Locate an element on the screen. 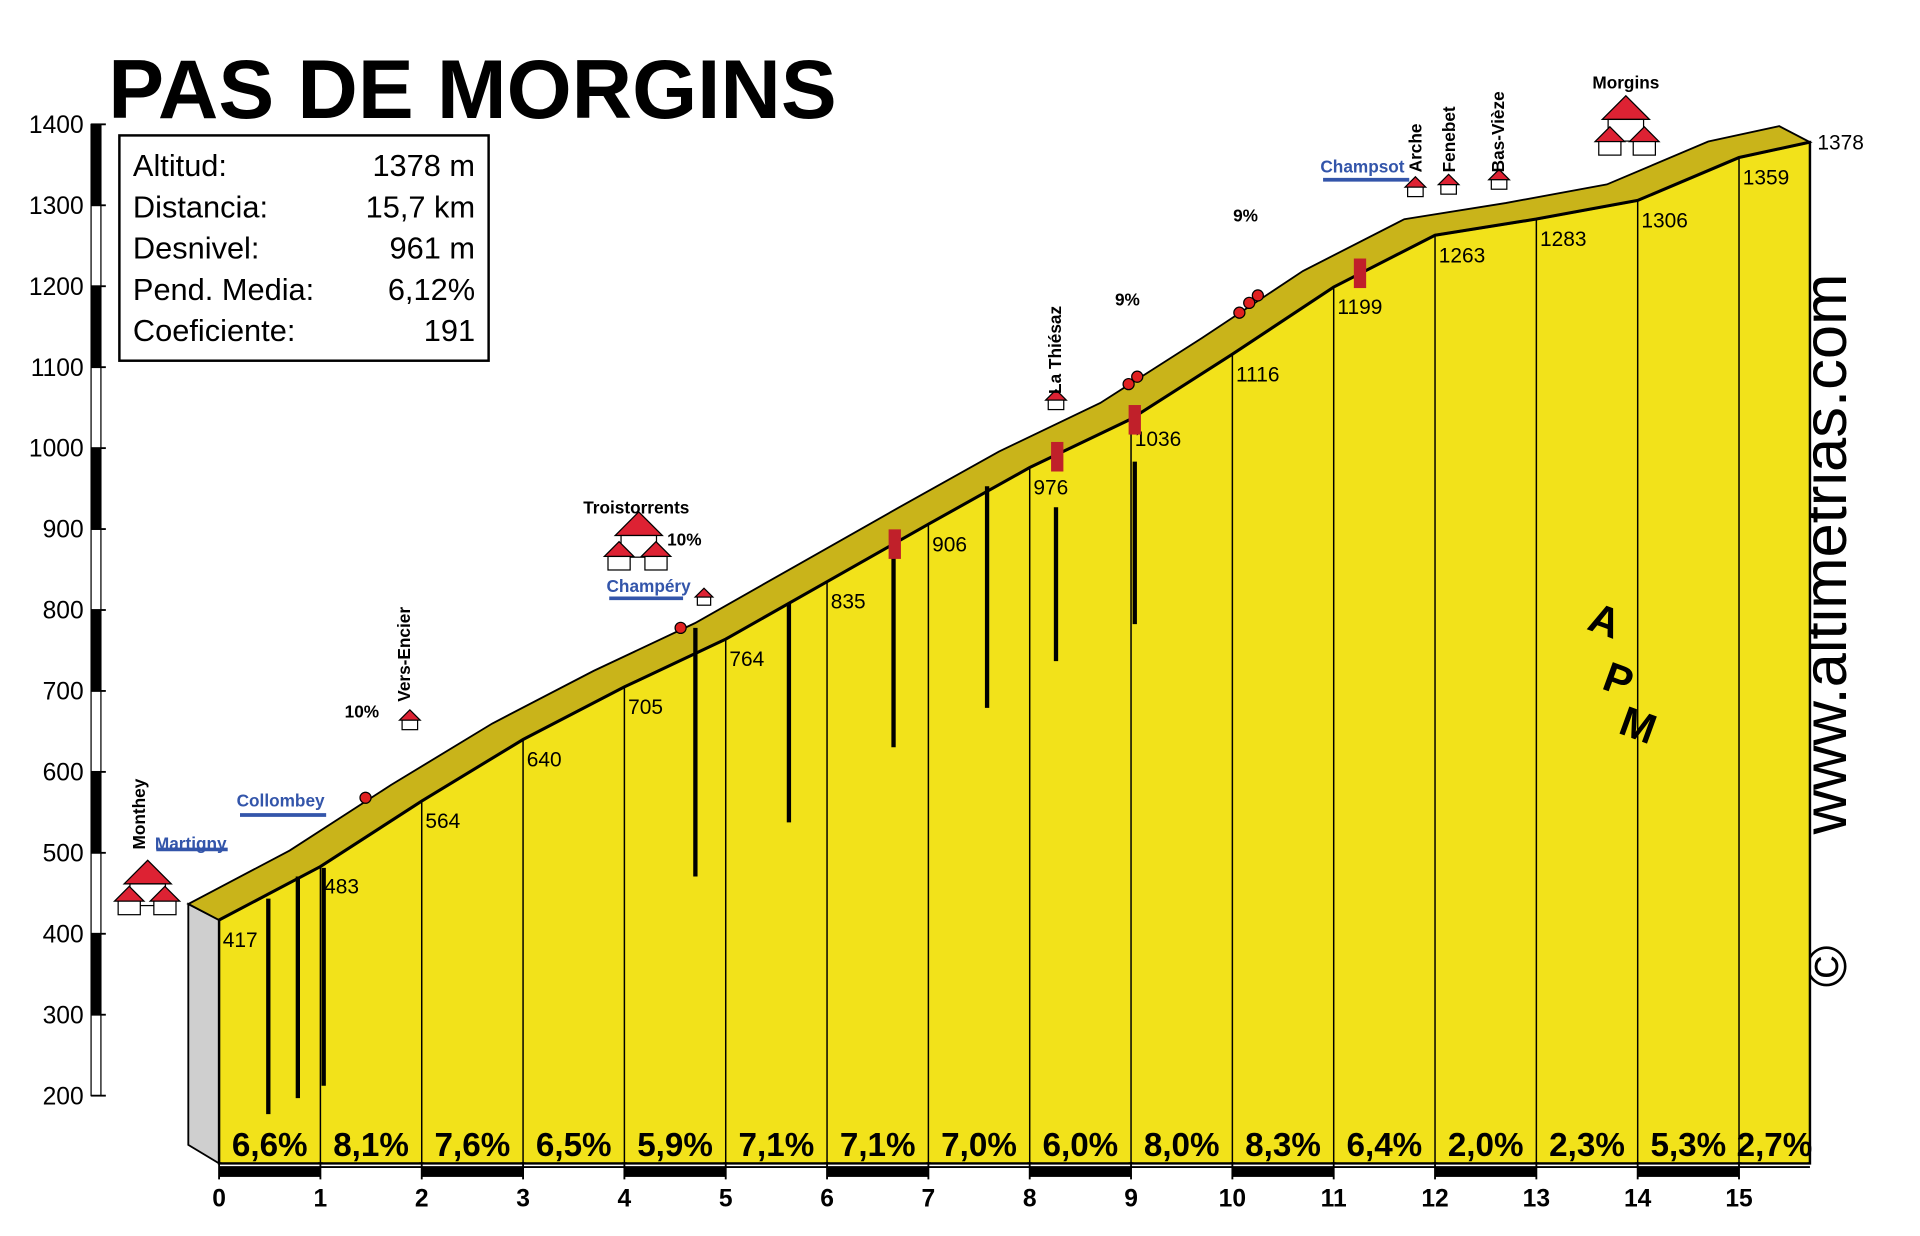  annotation: Morgins is located at coordinates (1625, 83).